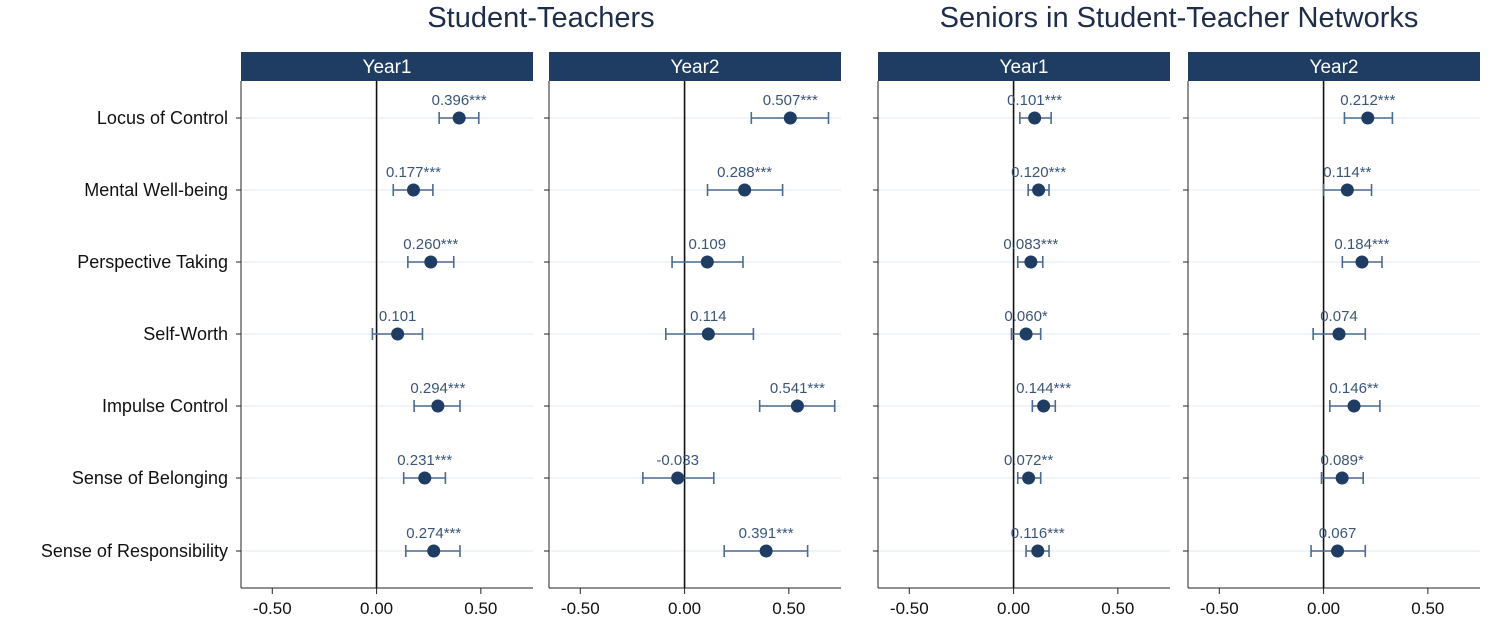 The height and width of the screenshot is (641, 1492). I want to click on panel-2-x-tick-label: 0.00, so click(684, 608).